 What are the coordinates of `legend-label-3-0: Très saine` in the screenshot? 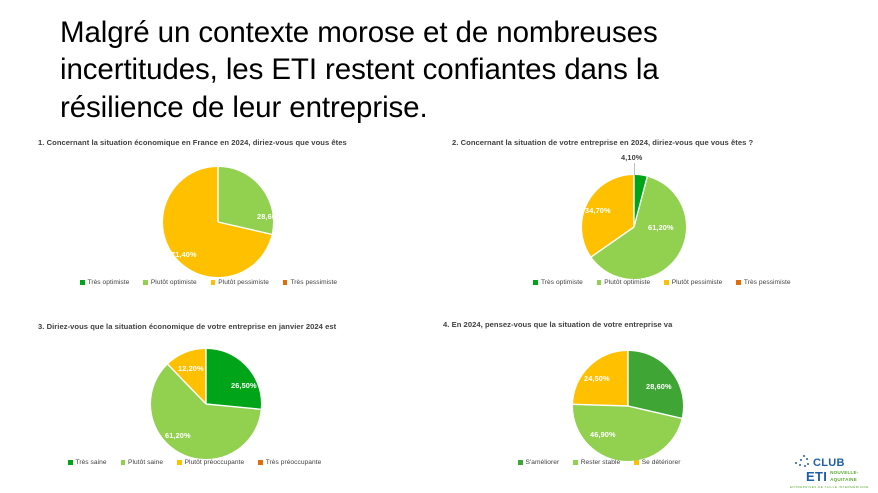 It's located at (91, 462).